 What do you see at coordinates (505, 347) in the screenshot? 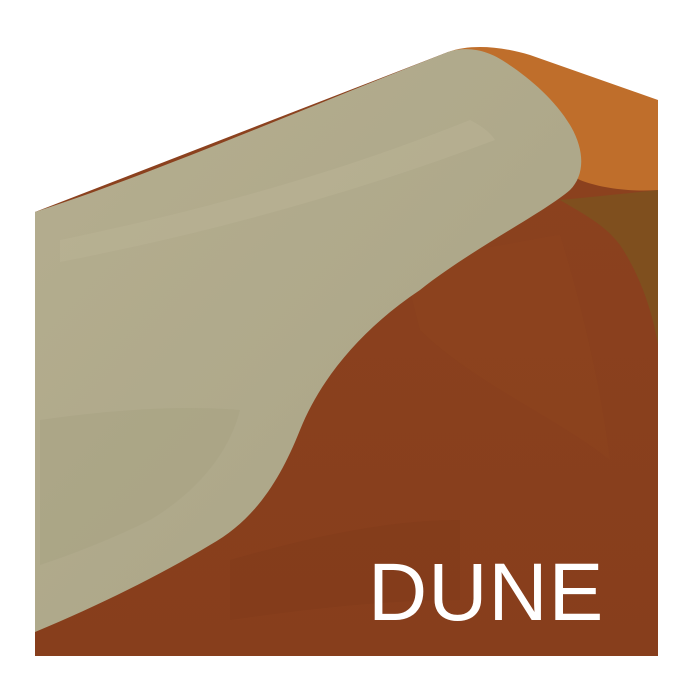
I see `rust-streak` at bounding box center [505, 347].